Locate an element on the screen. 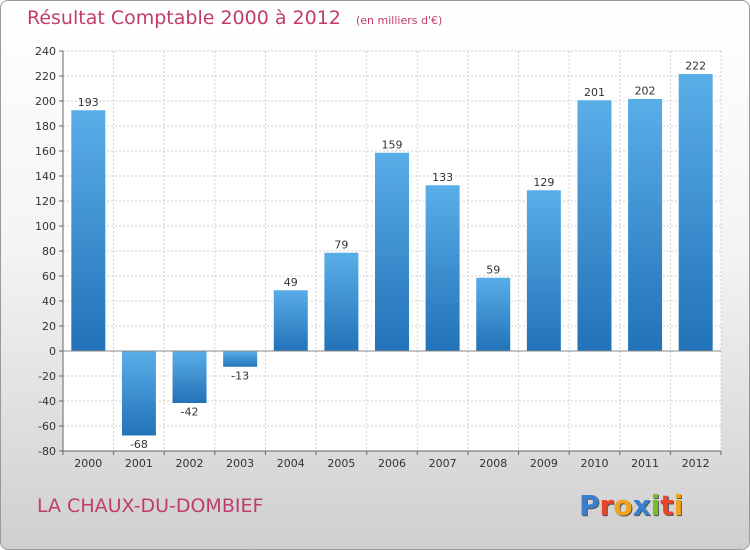  y-tick-label: -60 is located at coordinates (47, 426).